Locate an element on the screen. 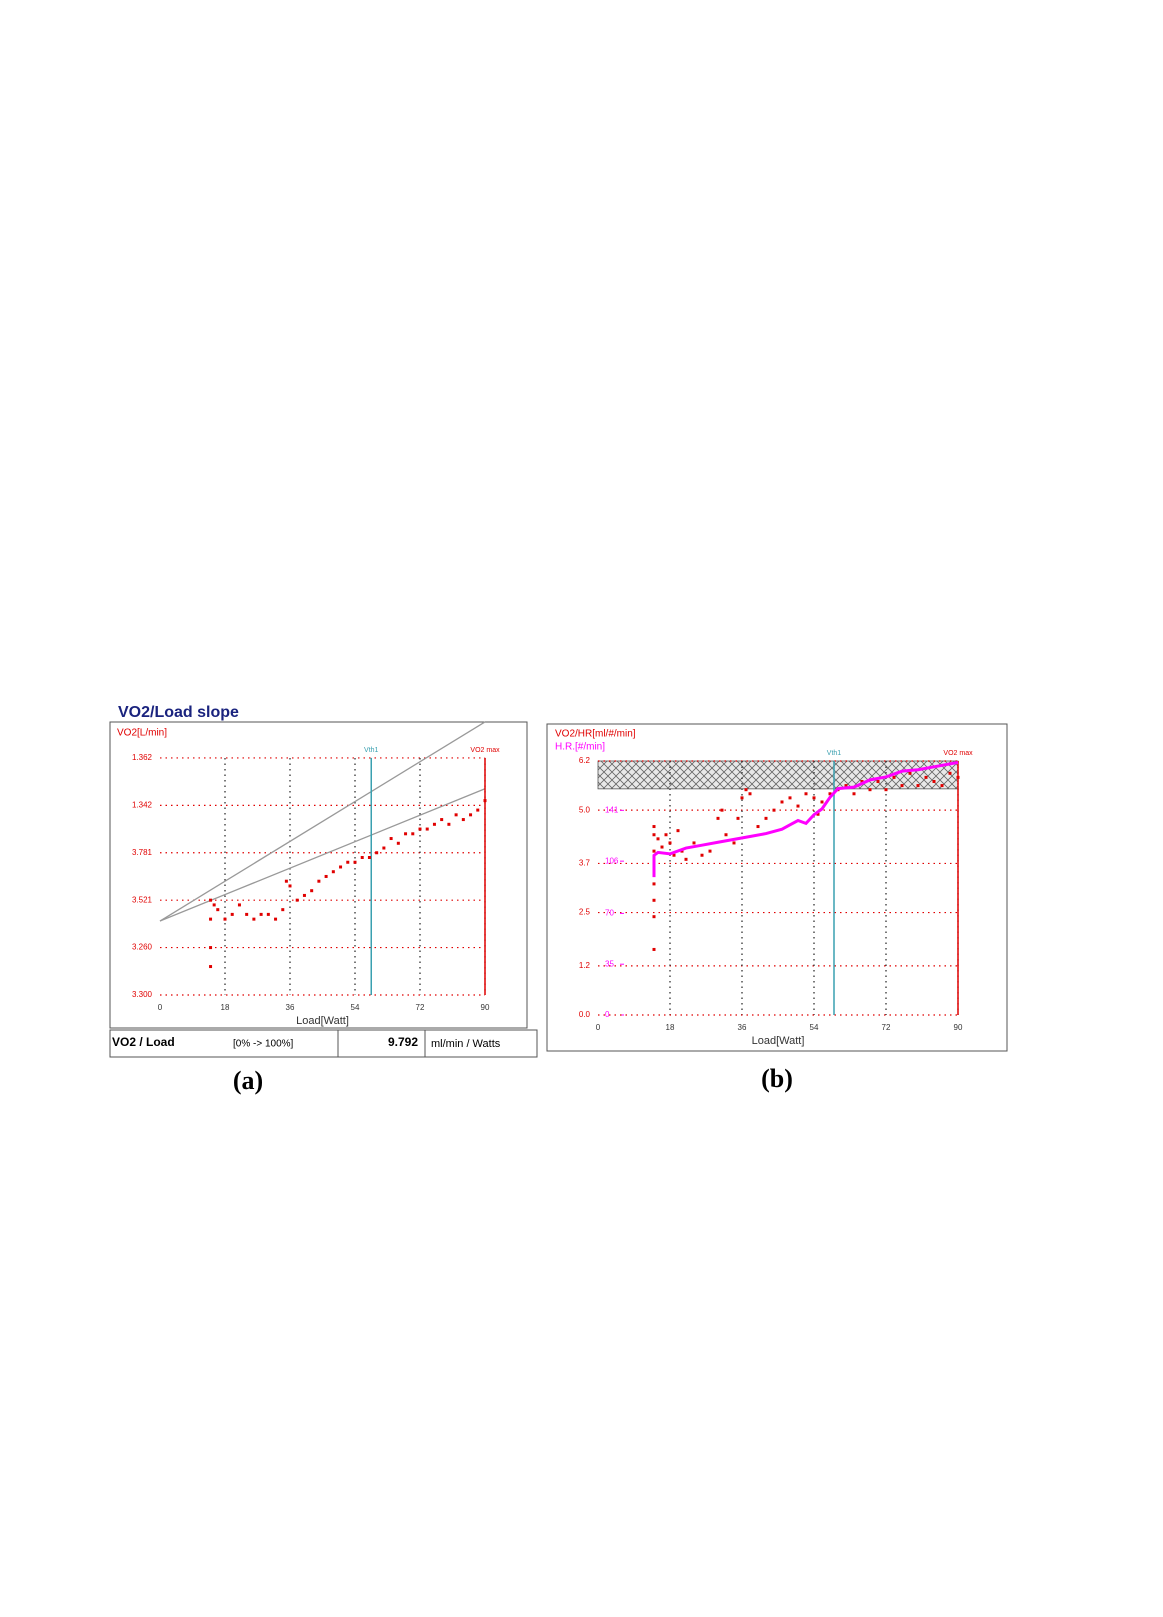 The image size is (1163, 1617). y-tick-label: 6.2 is located at coordinates (585, 760).